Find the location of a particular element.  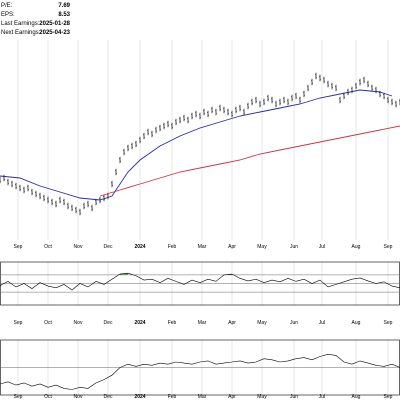

x-tick-label-row2-10: Jul is located at coordinates (322, 397).